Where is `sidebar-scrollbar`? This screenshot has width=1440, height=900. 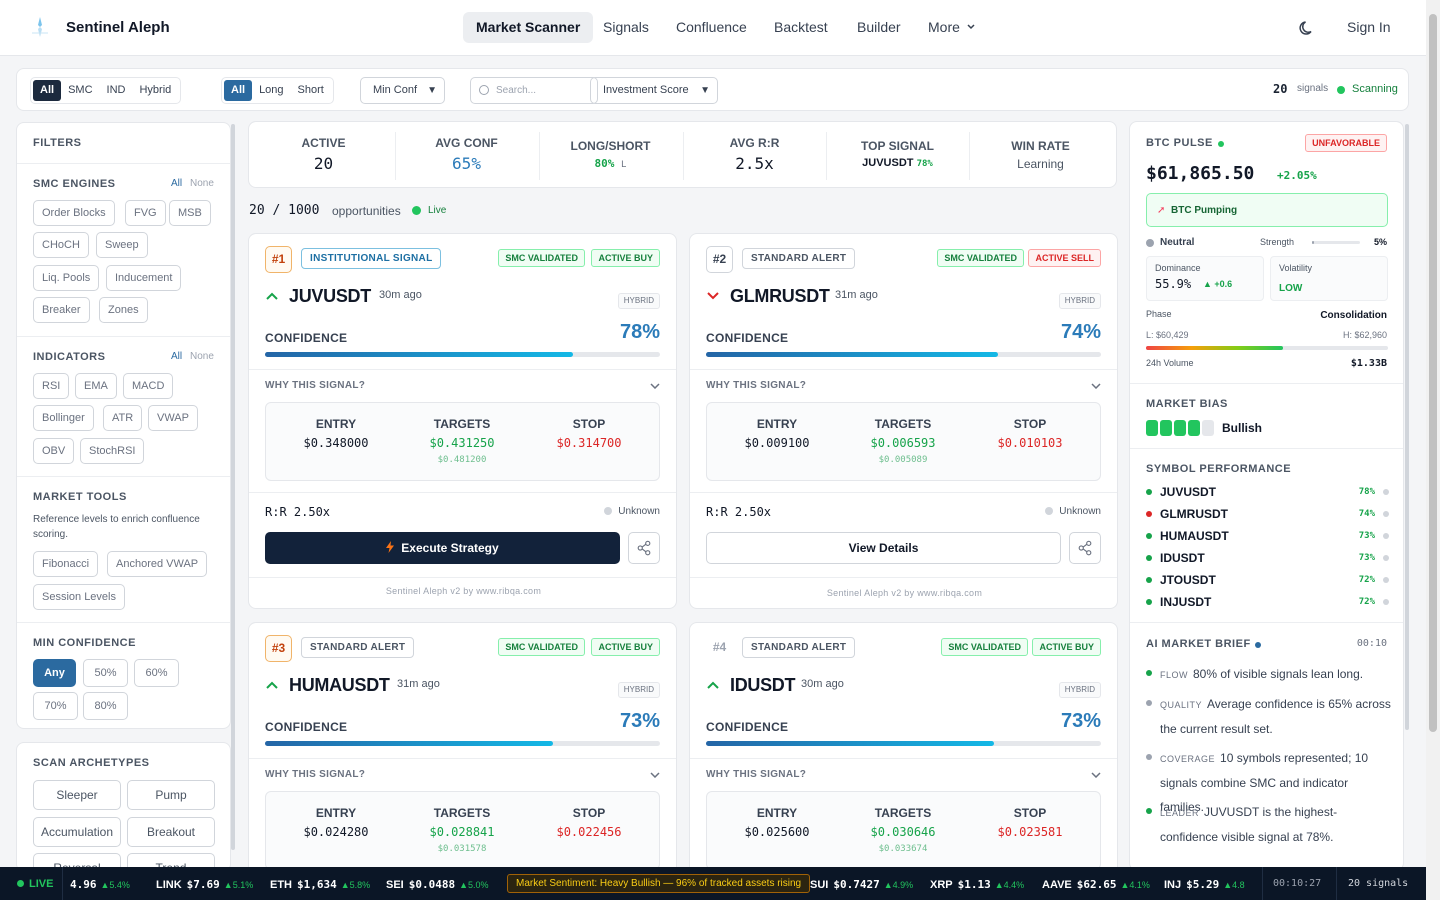
sidebar-scrollbar is located at coordinates (1407, 427).